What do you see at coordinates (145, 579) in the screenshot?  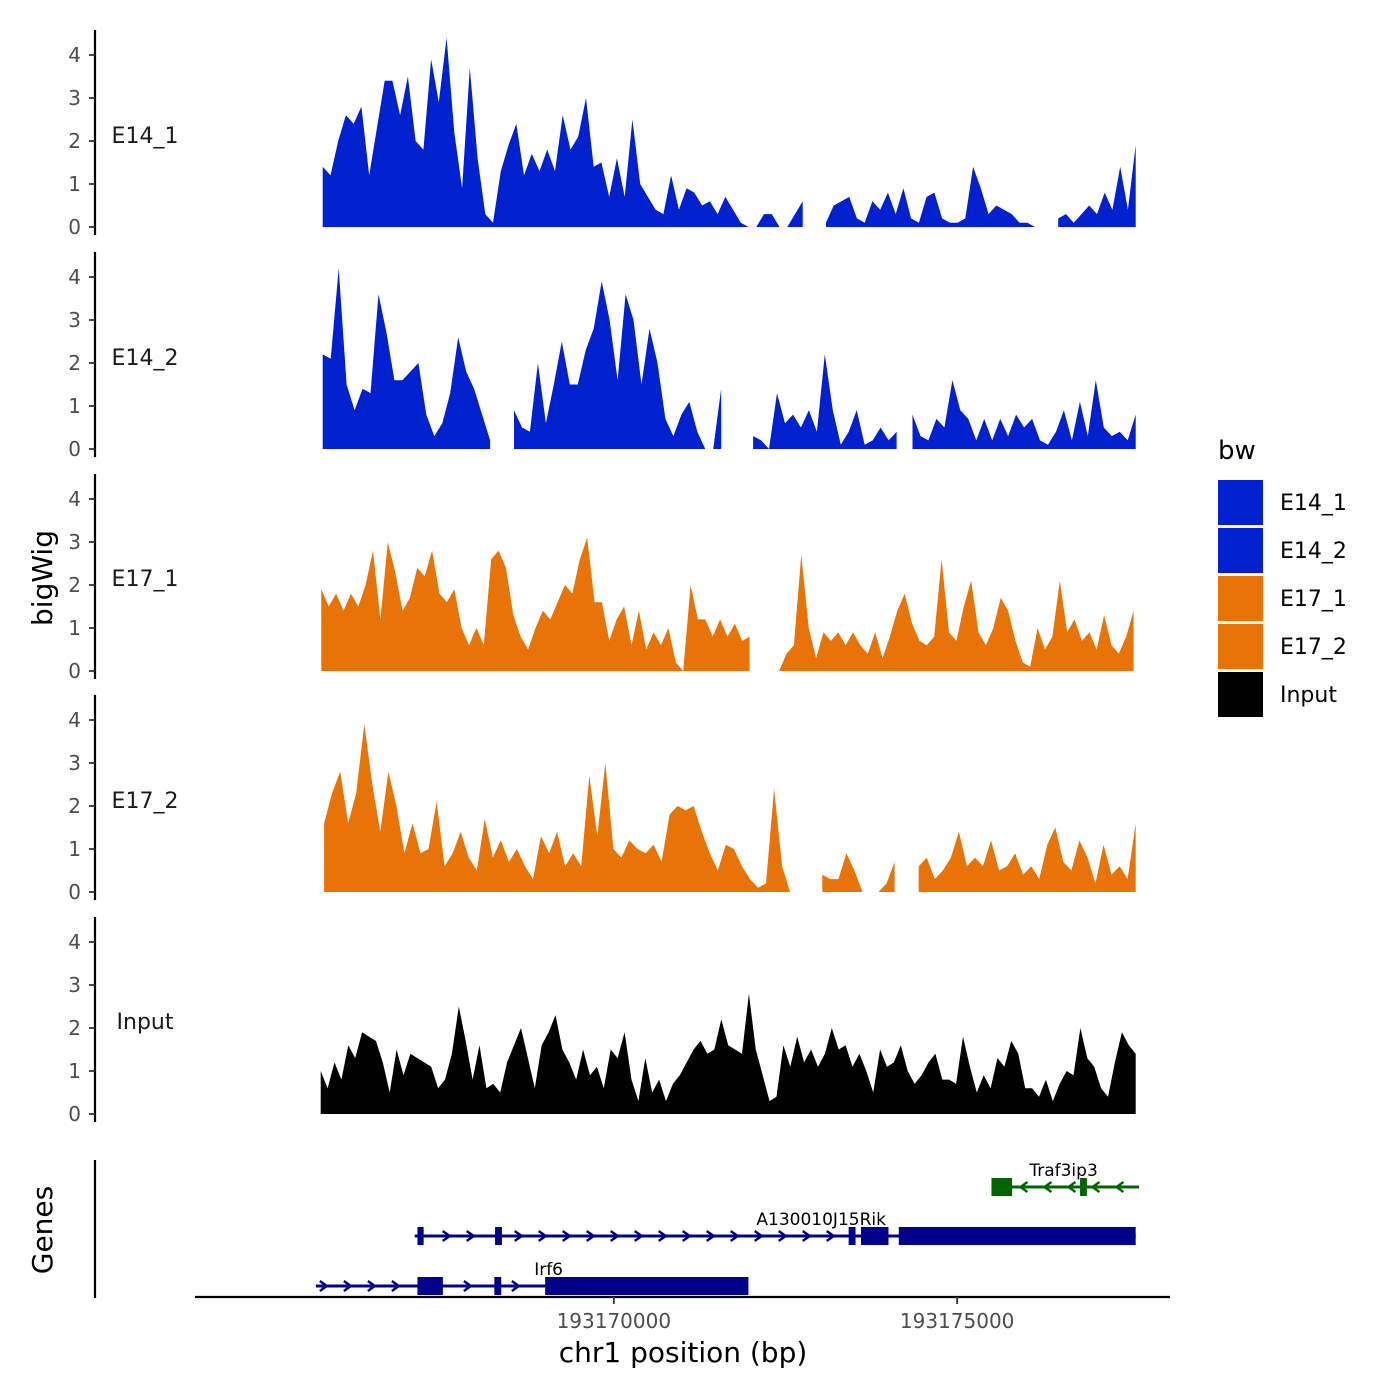 I see `track-label-E17_1: E17_1` at bounding box center [145, 579].